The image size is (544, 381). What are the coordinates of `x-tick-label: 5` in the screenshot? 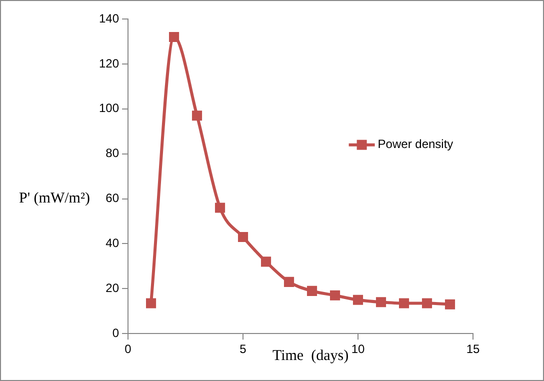 It's located at (243, 349).